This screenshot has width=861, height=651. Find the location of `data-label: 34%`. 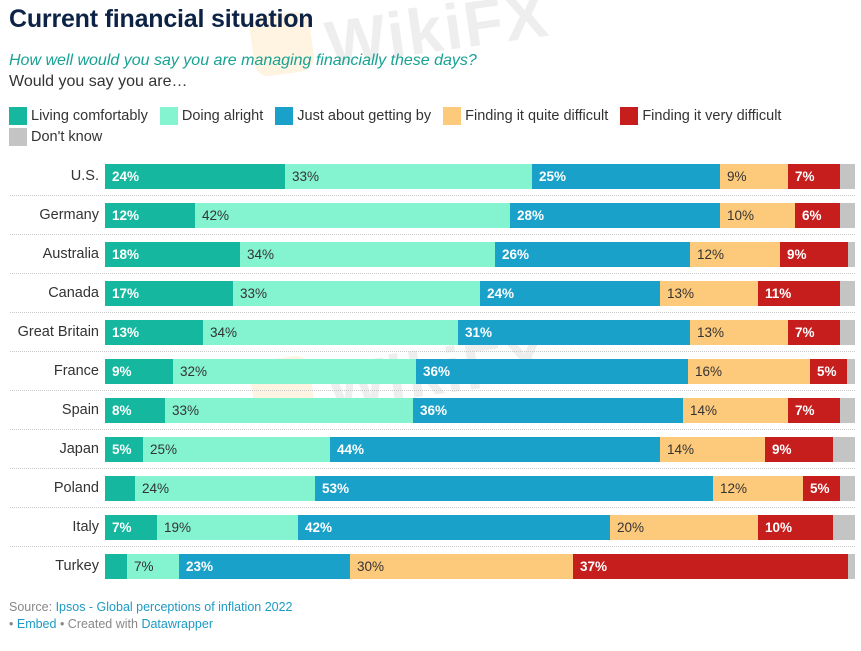

data-label: 34% is located at coordinates (224, 332).